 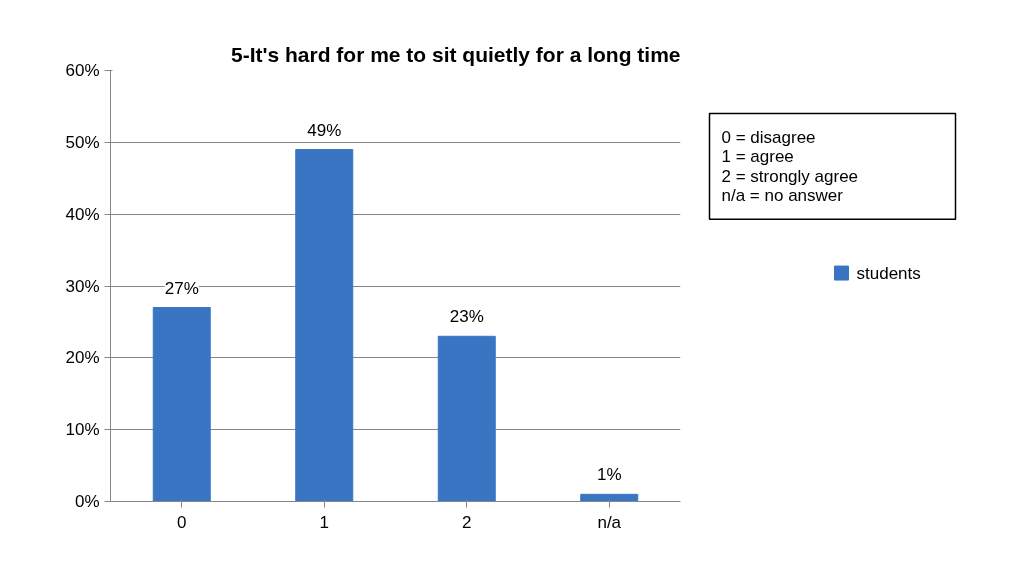 I want to click on text: 2 = strongly agree, so click(x=790, y=176).